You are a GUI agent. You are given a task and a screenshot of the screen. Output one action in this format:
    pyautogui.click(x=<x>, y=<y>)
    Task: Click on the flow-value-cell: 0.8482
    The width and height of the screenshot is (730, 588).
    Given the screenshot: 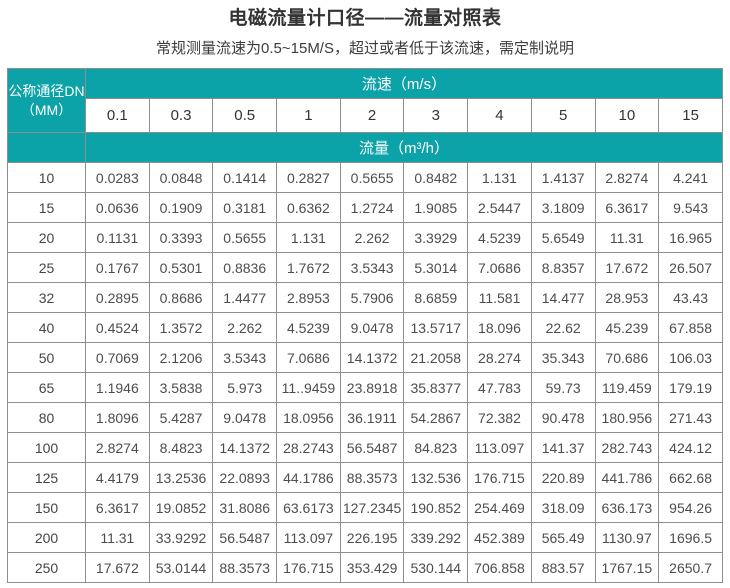 What is the action you would take?
    pyautogui.click(x=436, y=177)
    